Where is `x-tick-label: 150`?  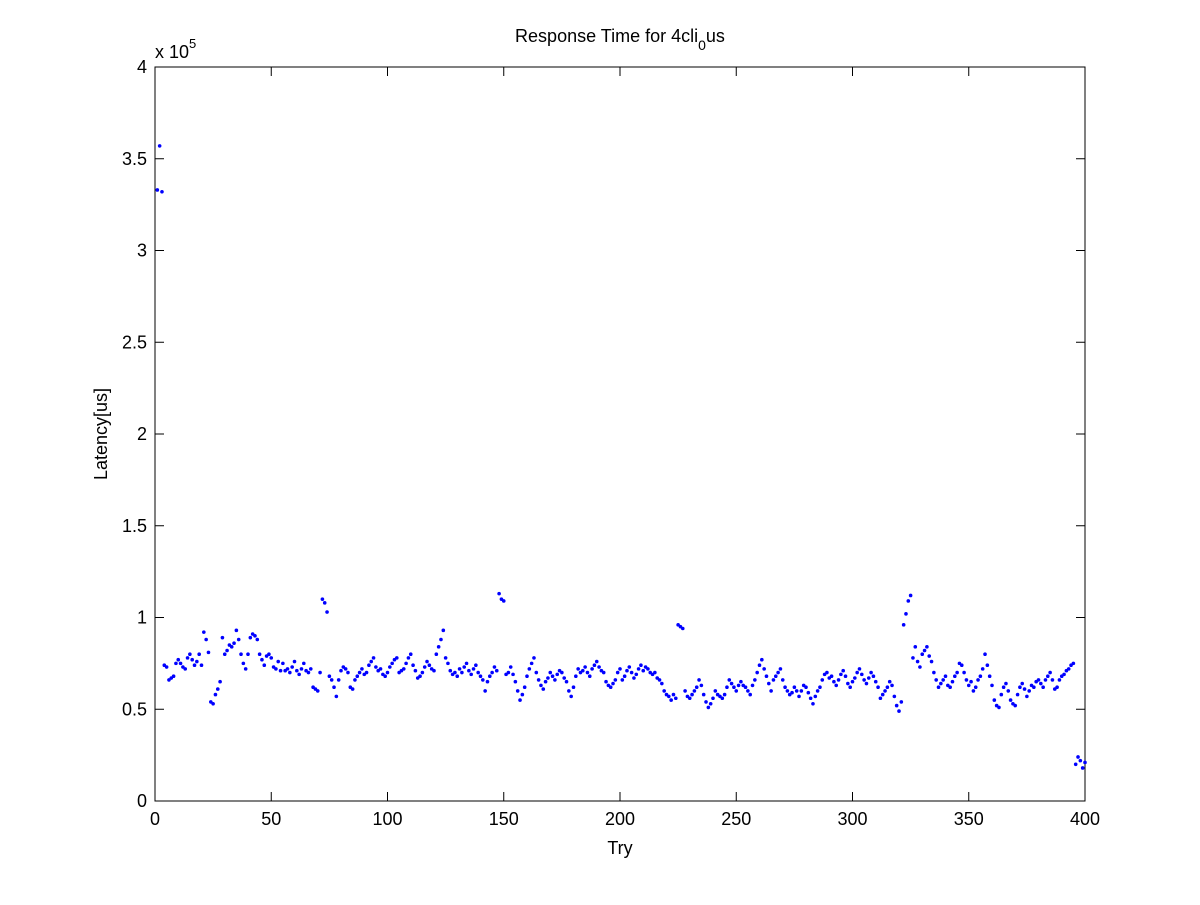 x-tick-label: 150 is located at coordinates (504, 819).